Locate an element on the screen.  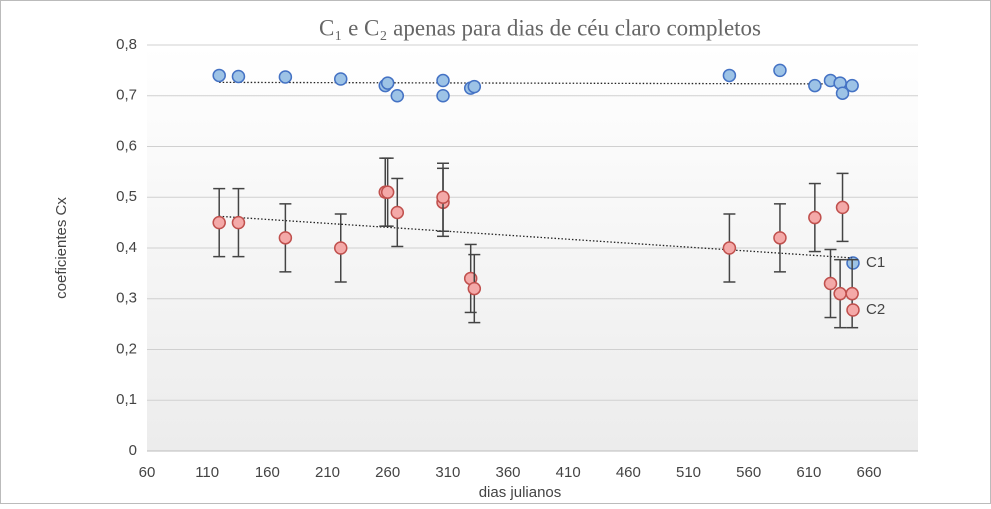
x-tick-label: 60 is located at coordinates (147, 472).